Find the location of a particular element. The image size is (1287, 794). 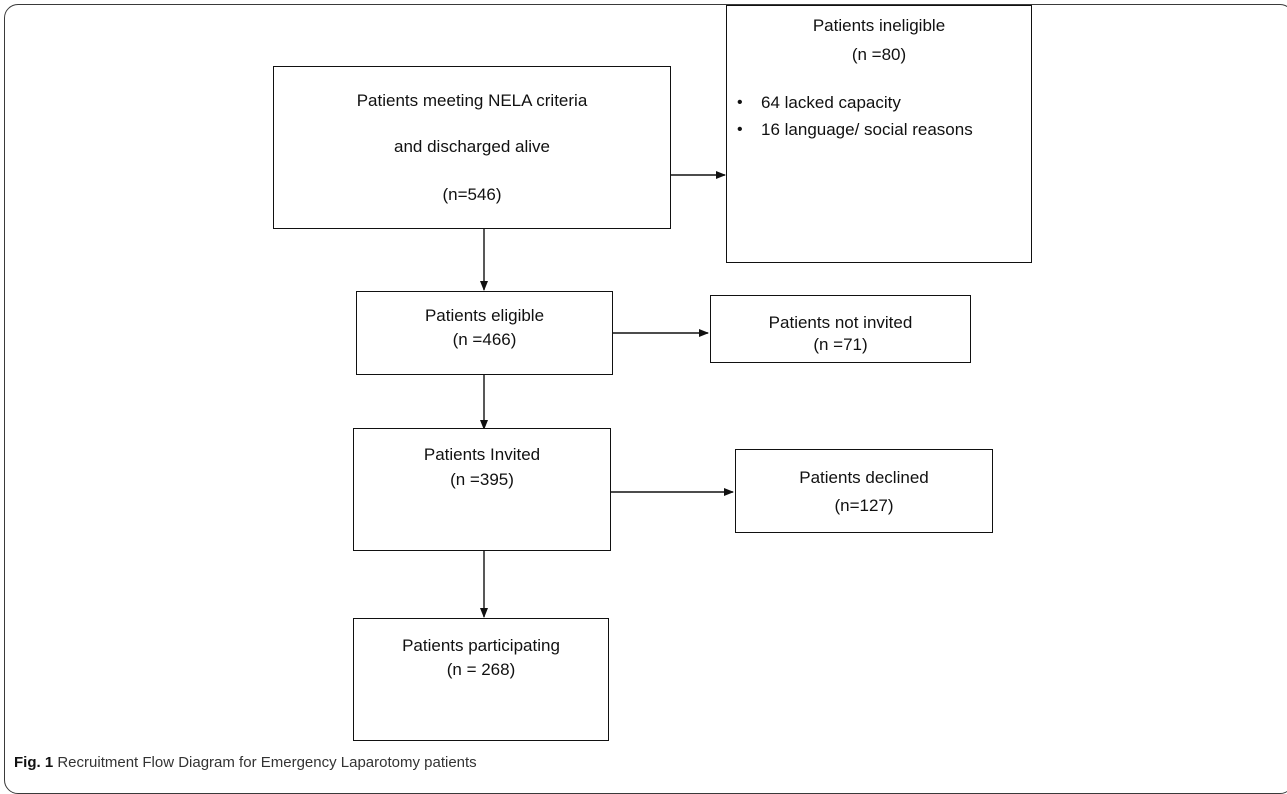

node-eligible: Patients eligible (n =466) is located at coordinates (484, 333).